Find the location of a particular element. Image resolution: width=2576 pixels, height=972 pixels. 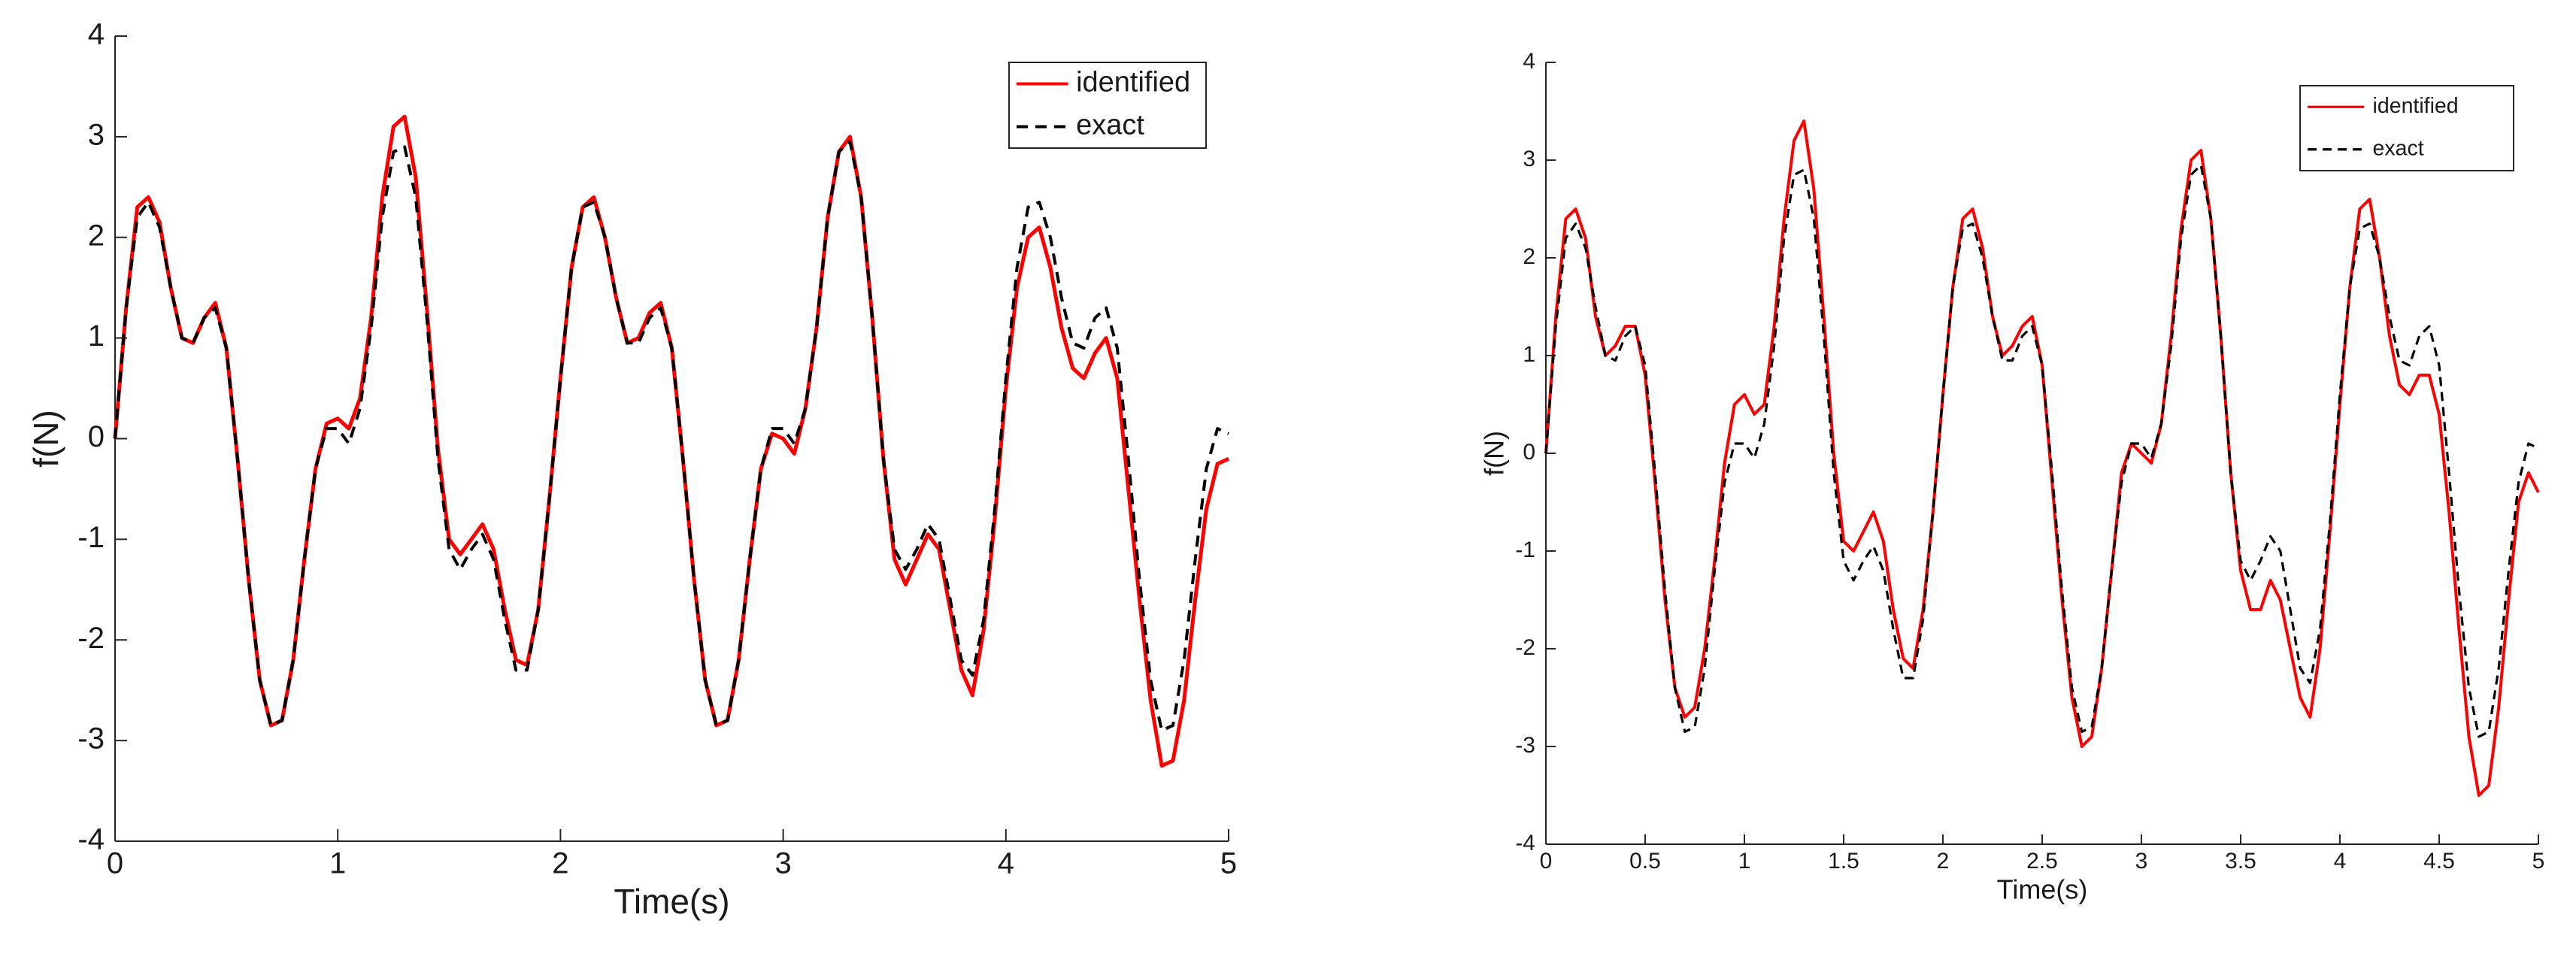

x-tick-label: 3.5 is located at coordinates (2240, 861).